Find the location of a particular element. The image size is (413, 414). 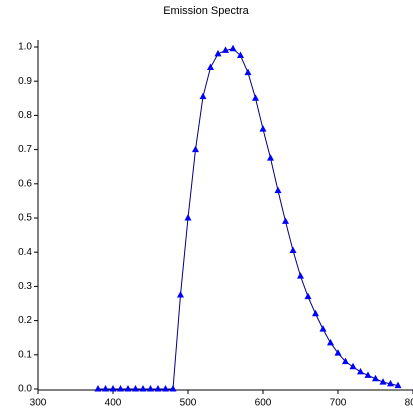

x-tick-label: 600 is located at coordinates (263, 403).